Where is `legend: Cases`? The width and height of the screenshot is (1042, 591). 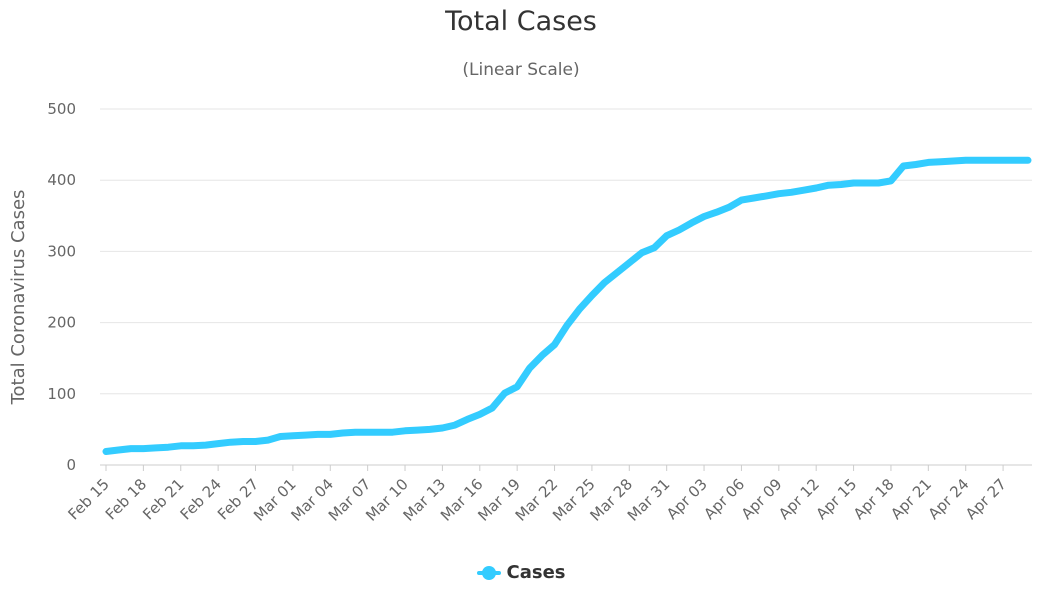
legend: Cases is located at coordinates (521, 572).